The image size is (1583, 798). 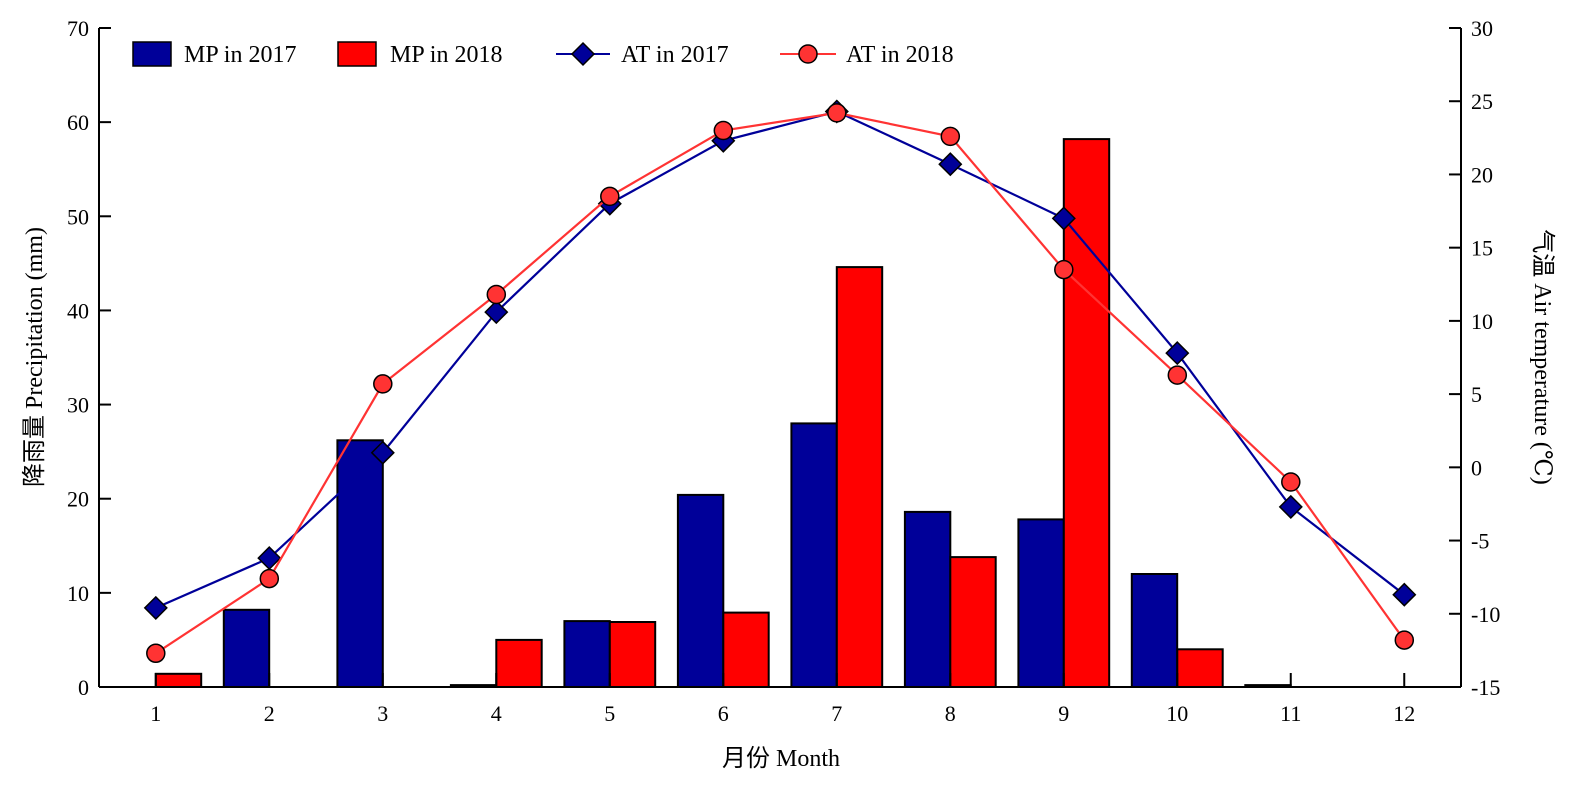 What do you see at coordinates (78, 28) in the screenshot?
I see `y-left-tick-label: 70` at bounding box center [78, 28].